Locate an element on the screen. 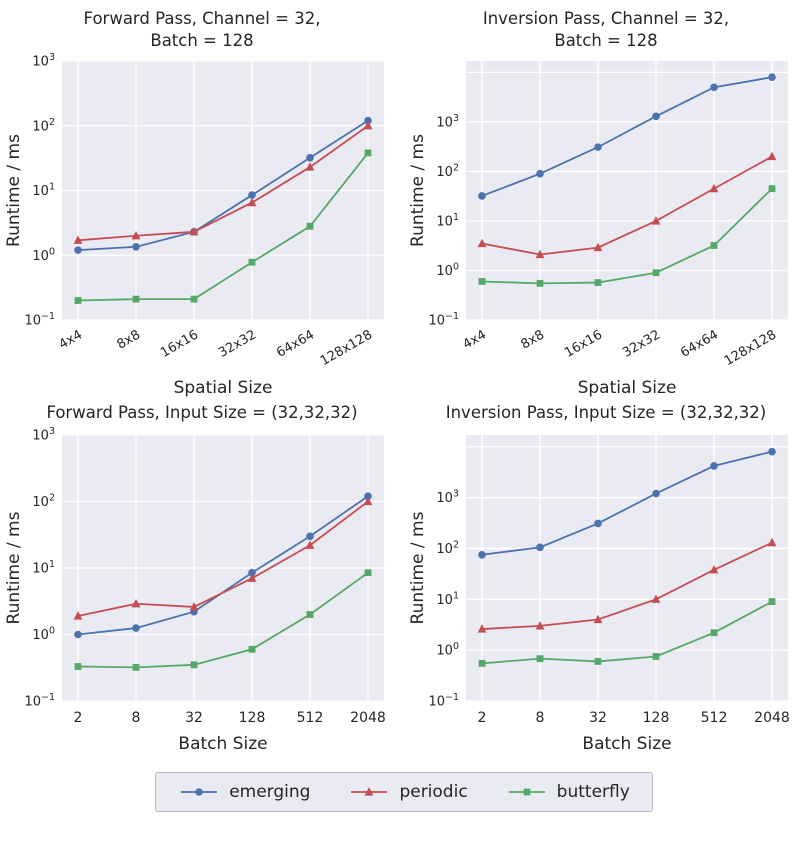  chart-title: Forward Pass, Input Size = (32,32,32) is located at coordinates (202, 412).